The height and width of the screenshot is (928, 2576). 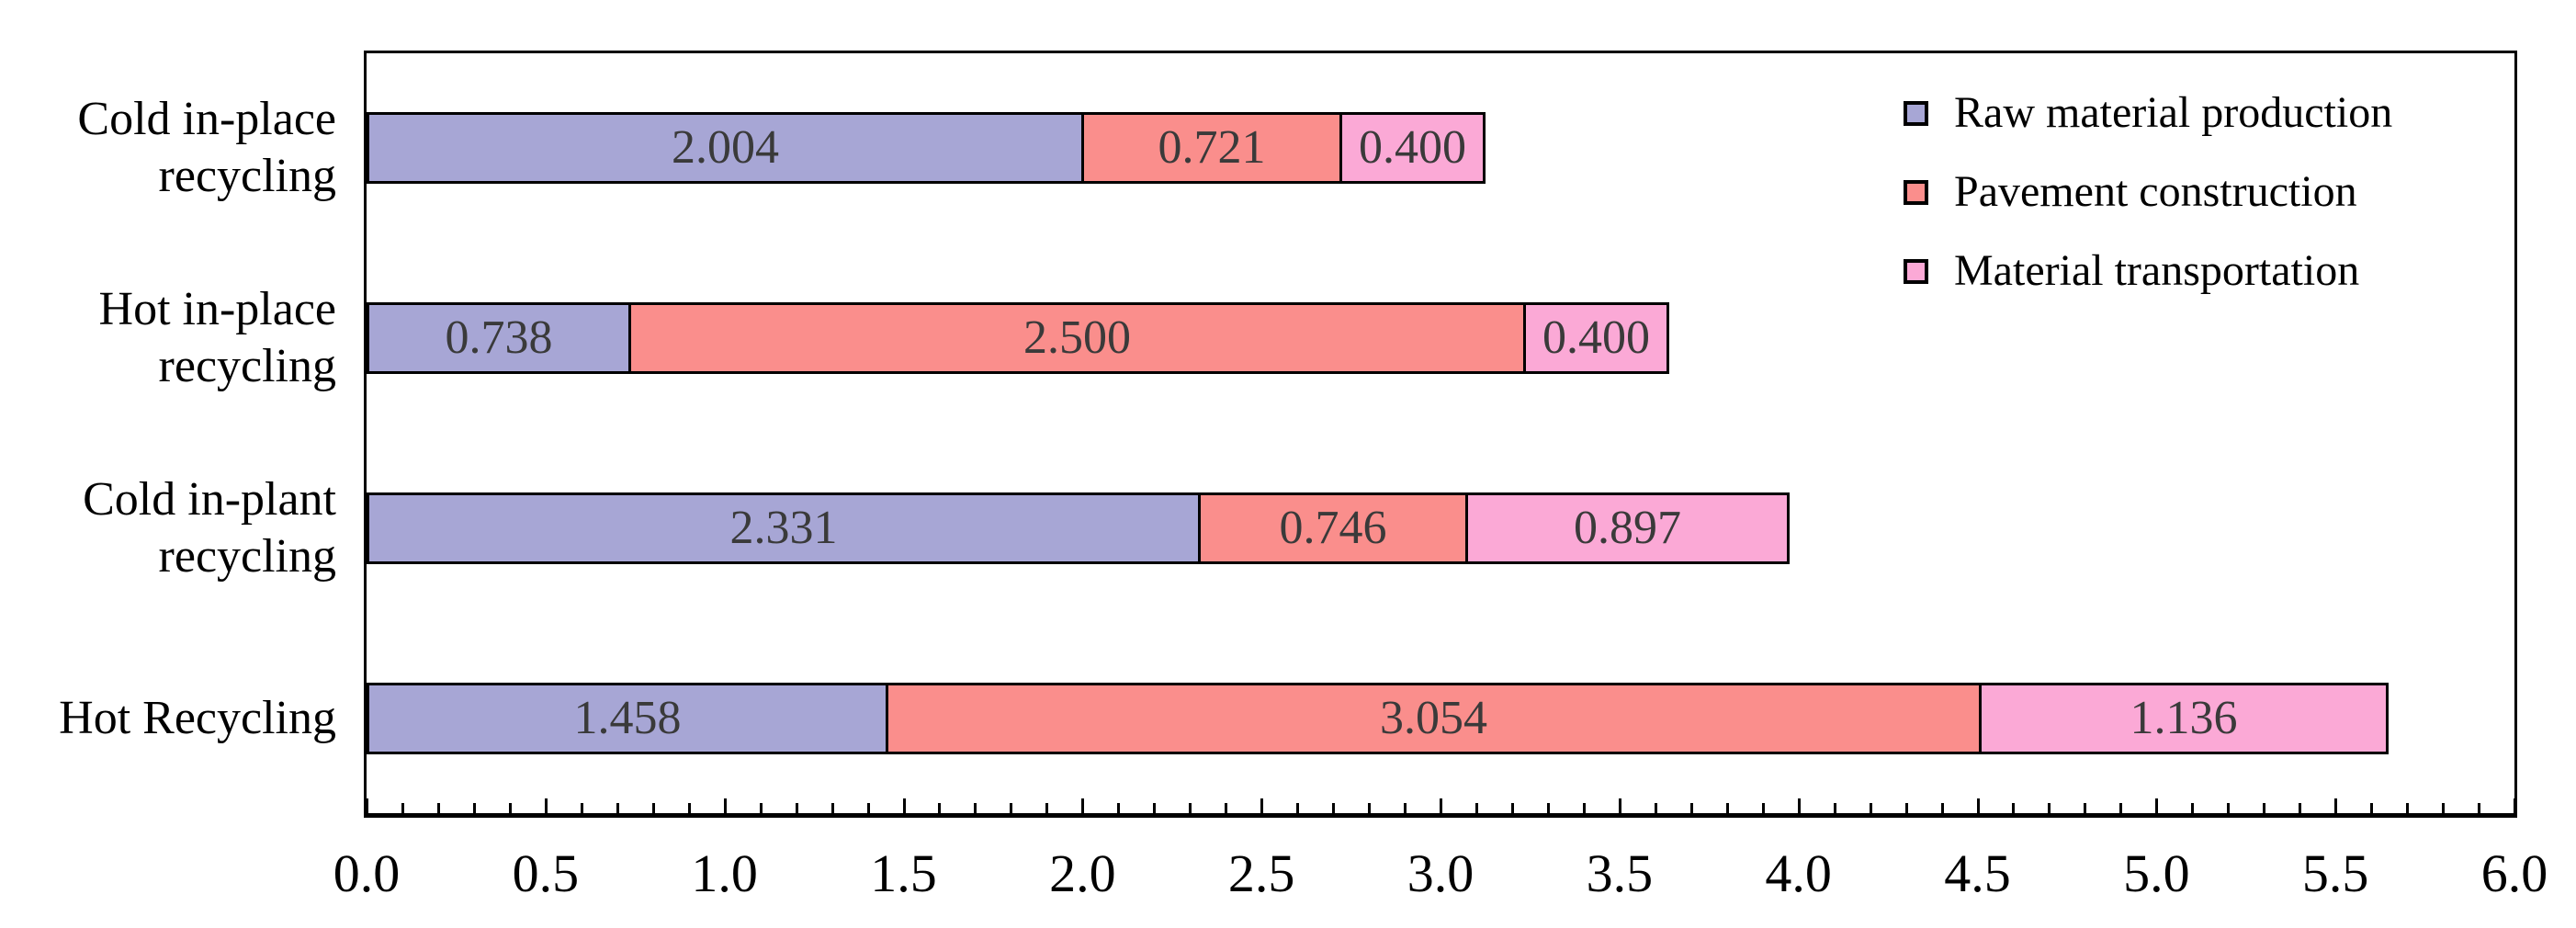 I want to click on bar-value-label: 2.331, so click(x=783, y=528).